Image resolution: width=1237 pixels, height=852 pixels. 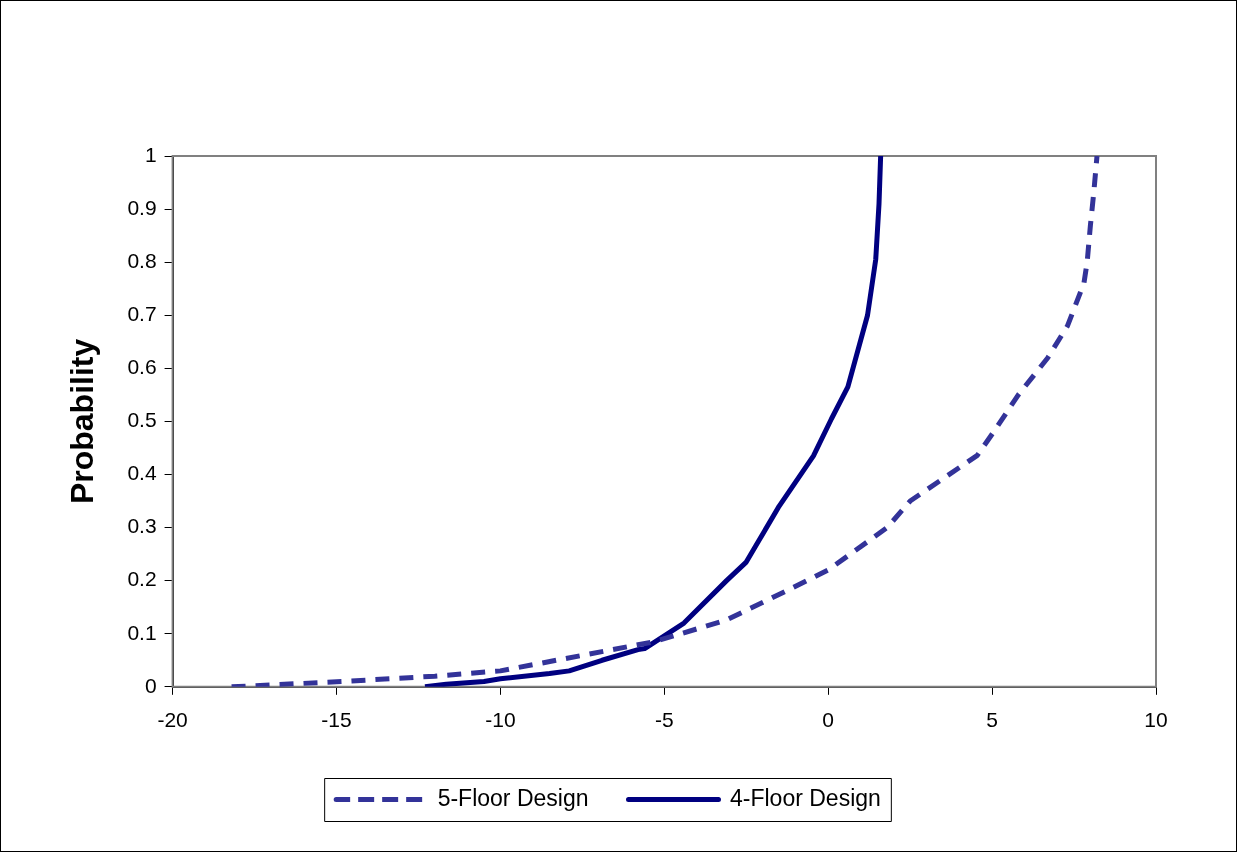 I want to click on x-tick-label: 10, so click(x=1156, y=720).